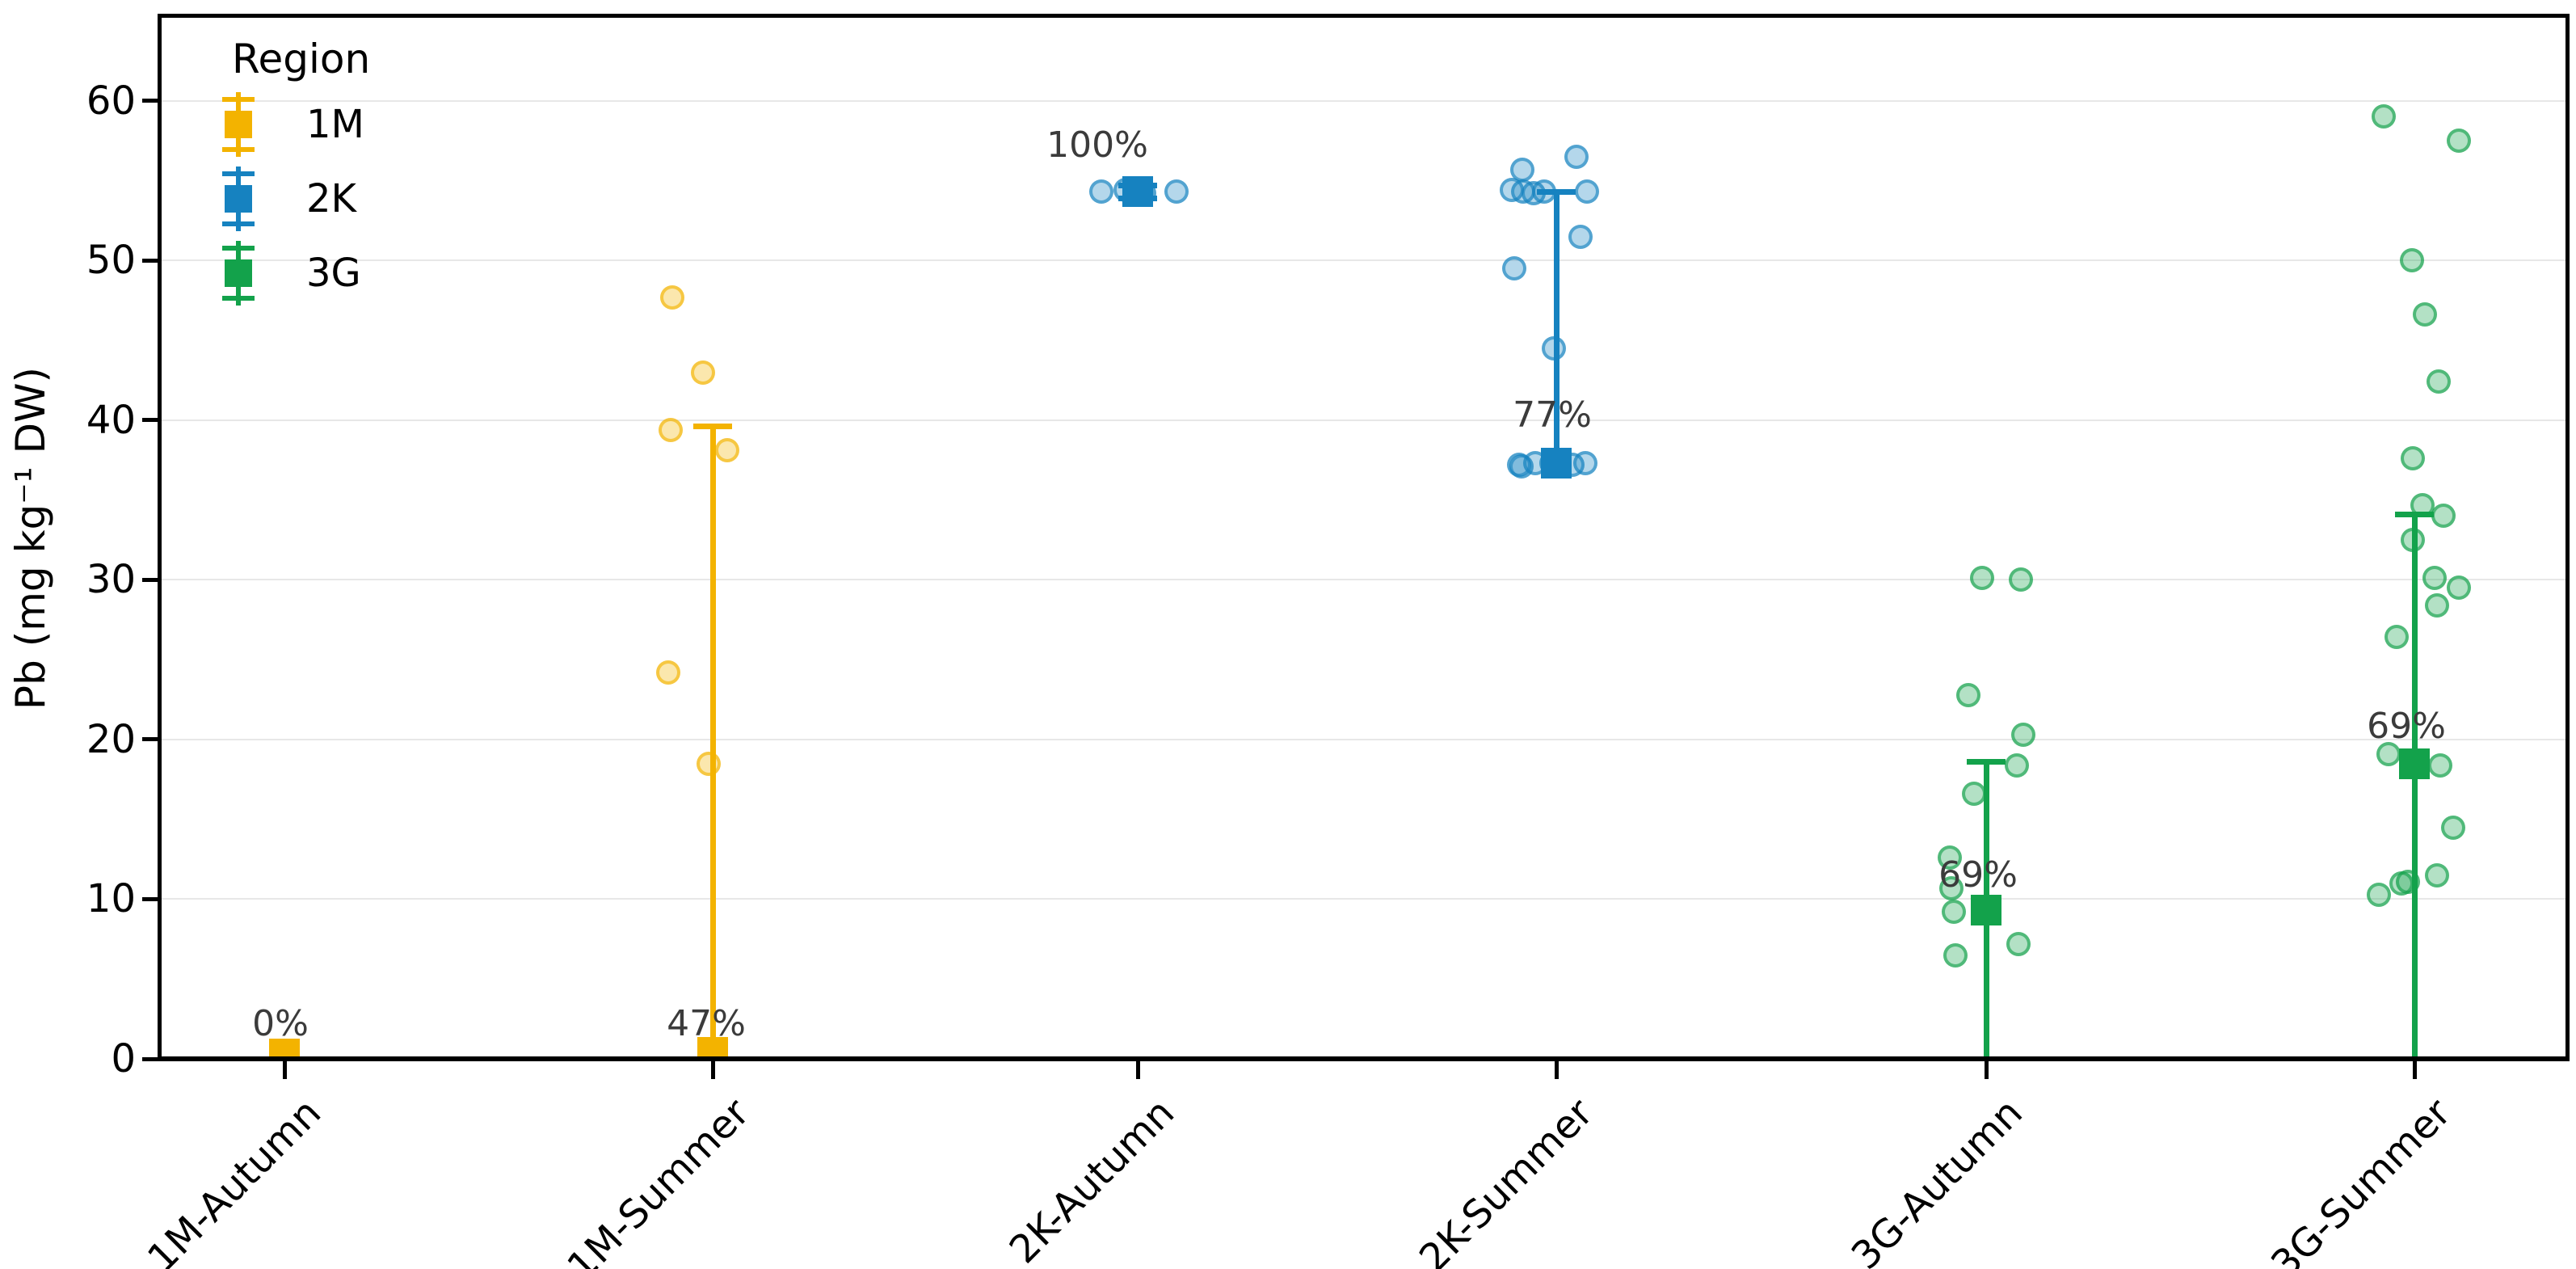 The width and height of the screenshot is (2576, 1269). What do you see at coordinates (2567, 537) in the screenshot?
I see `right-spine` at bounding box center [2567, 537].